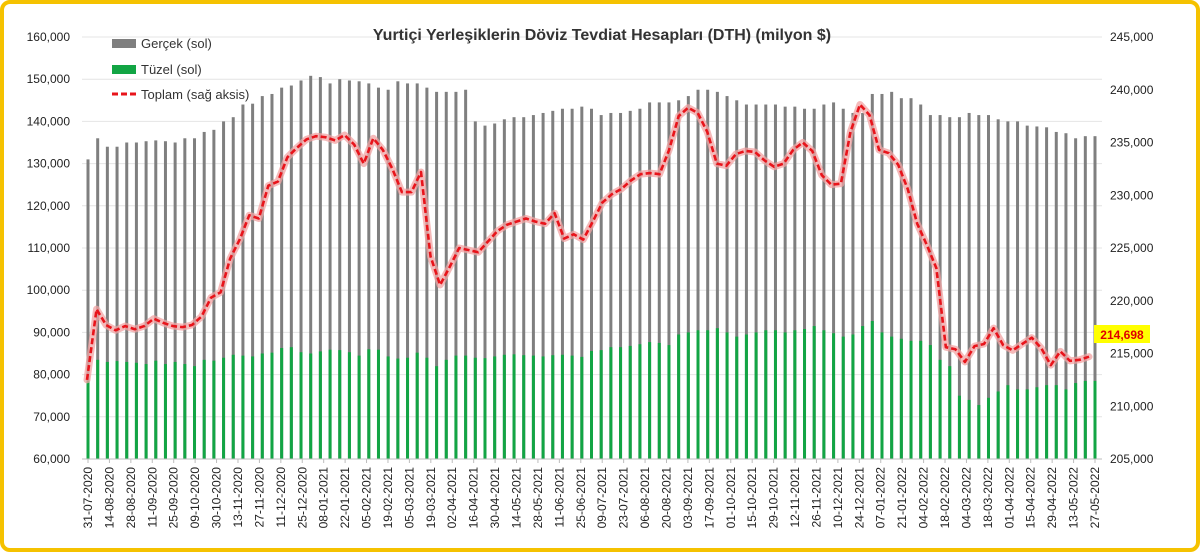 The height and width of the screenshot is (556, 1200). Describe the element at coordinates (688, 498) in the screenshot. I see `x-tick-label: 03-09-2021` at that location.